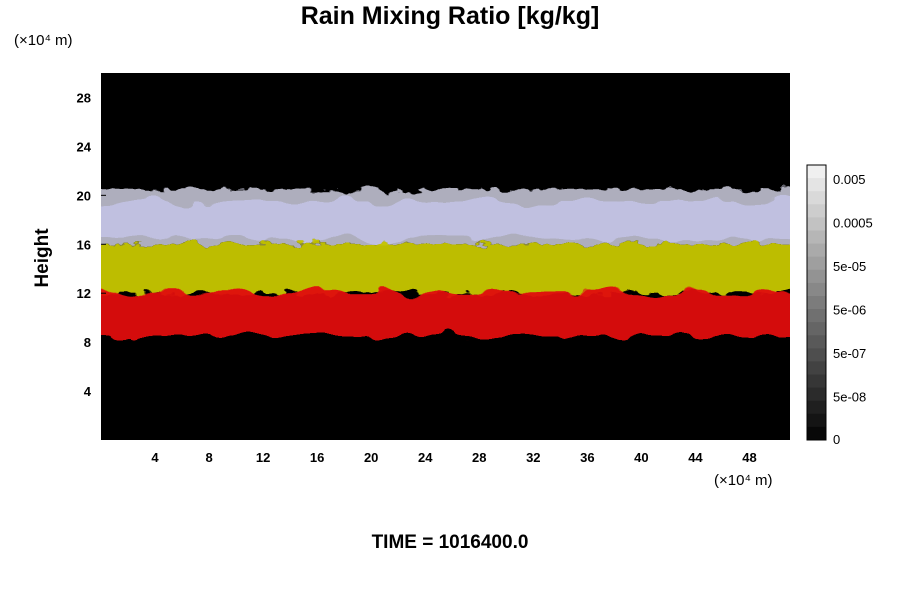 This screenshot has height=600, width=900. What do you see at coordinates (208, 457) in the screenshot?
I see `x-tick-label: 8` at bounding box center [208, 457].